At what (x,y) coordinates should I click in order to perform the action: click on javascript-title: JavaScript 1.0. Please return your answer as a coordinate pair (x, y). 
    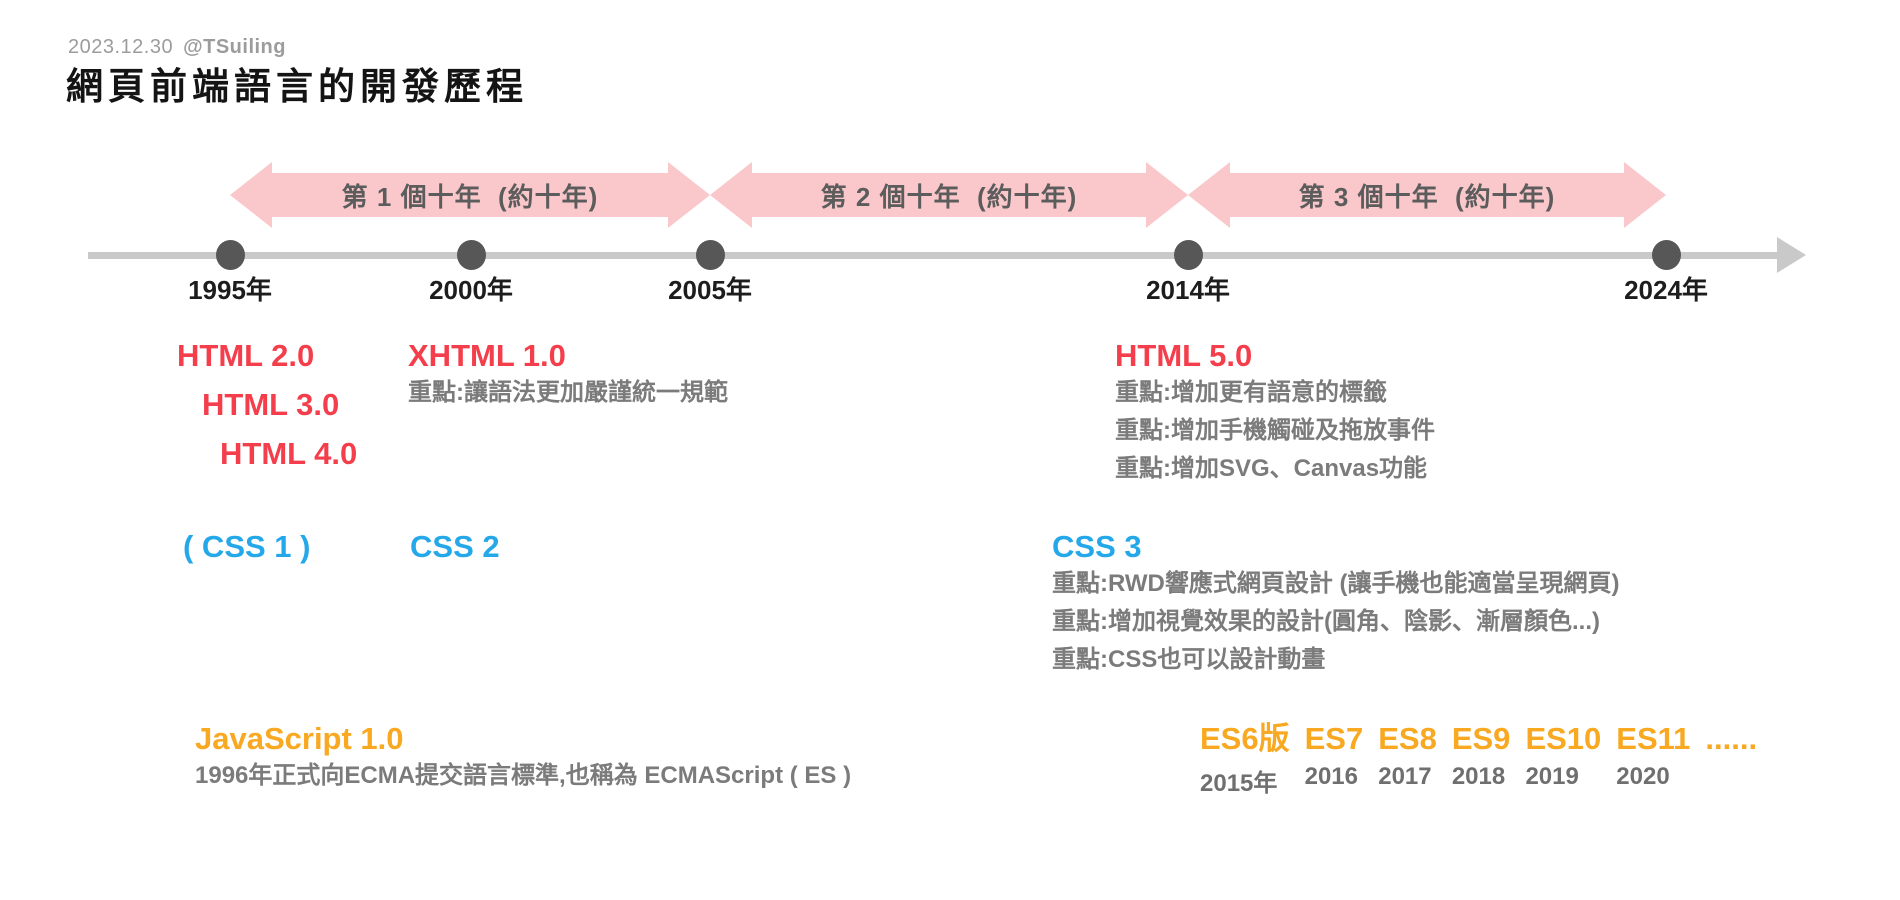
    Looking at the image, I should click on (299, 738).